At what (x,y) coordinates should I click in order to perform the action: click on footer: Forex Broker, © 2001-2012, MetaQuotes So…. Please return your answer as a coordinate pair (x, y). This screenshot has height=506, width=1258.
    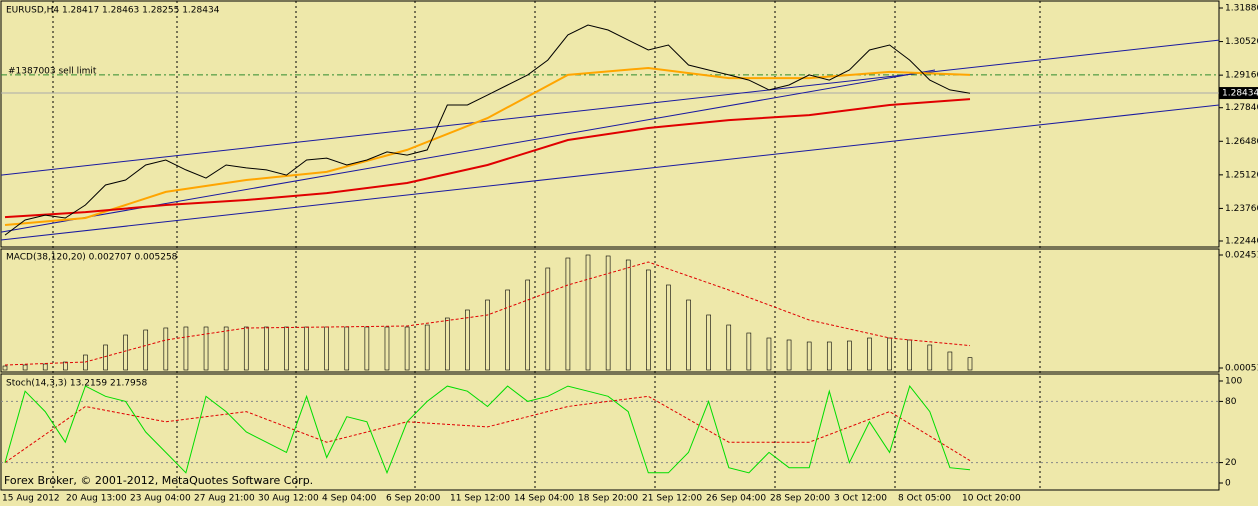
    Looking at the image, I should click on (158, 480).